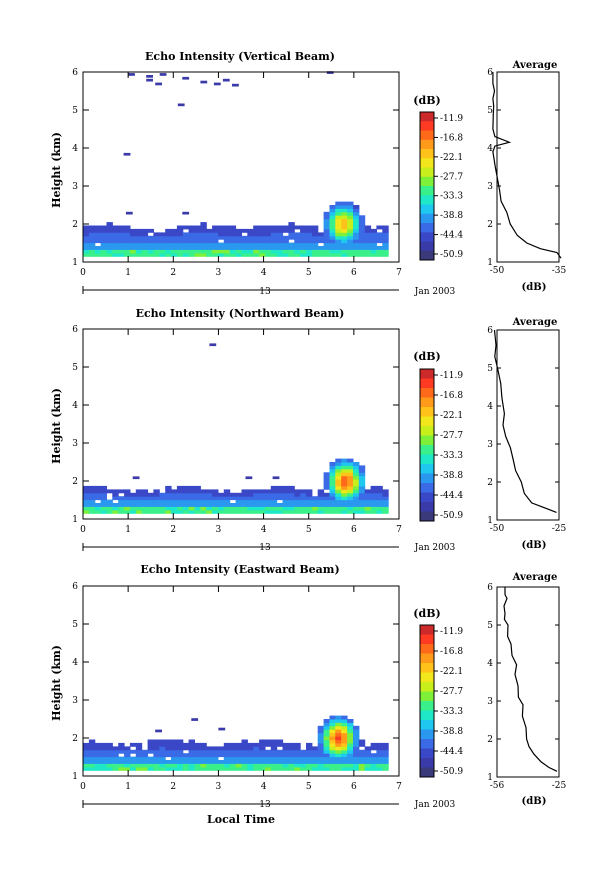 This screenshot has width=615, height=874. I want to click on colorbar-tick-label: -44.4, so click(451, 752).